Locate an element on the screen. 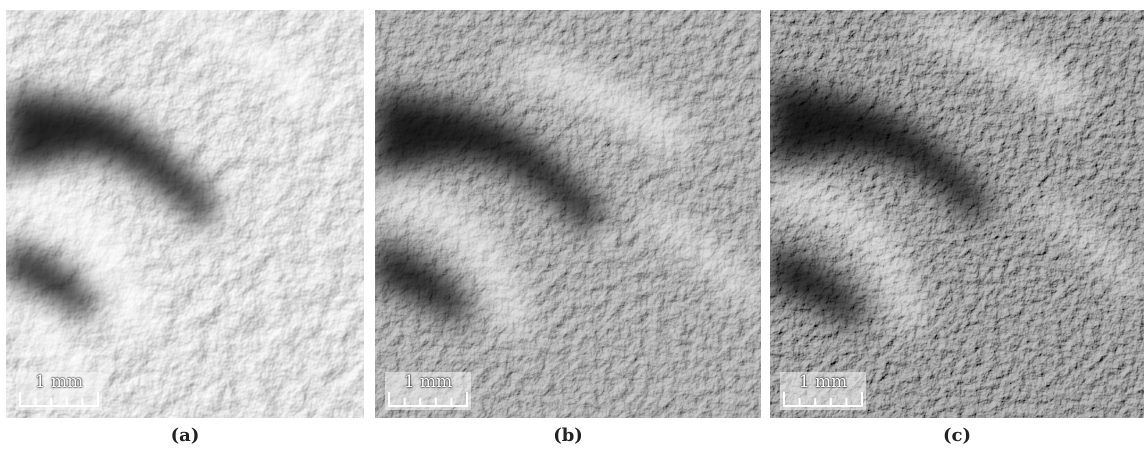  panel-caption: (c) is located at coordinates (957, 435).